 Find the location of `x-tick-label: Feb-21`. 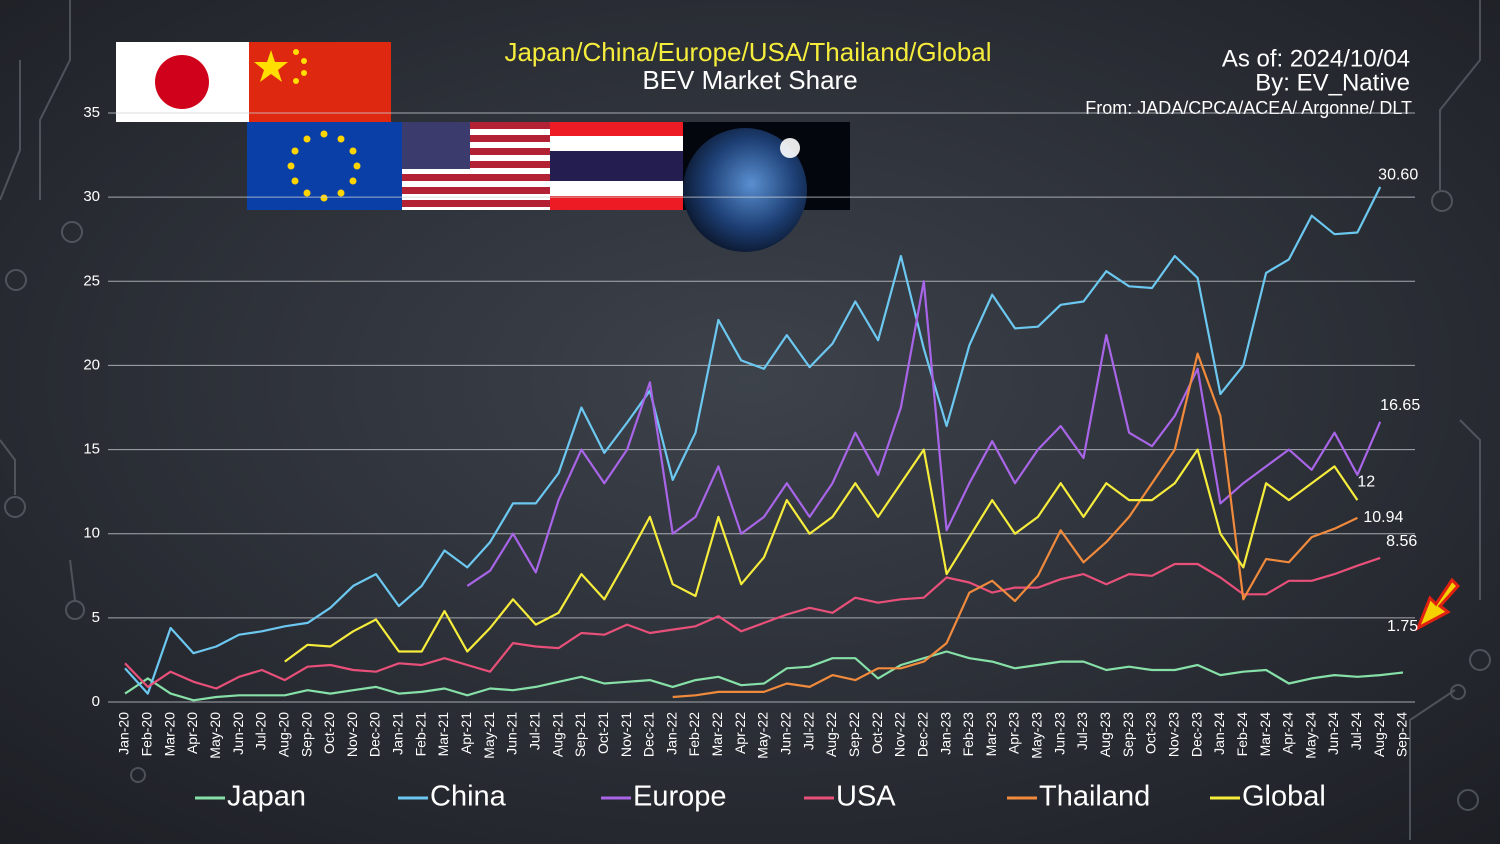

x-tick-label: Feb-21 is located at coordinates (420, 734).